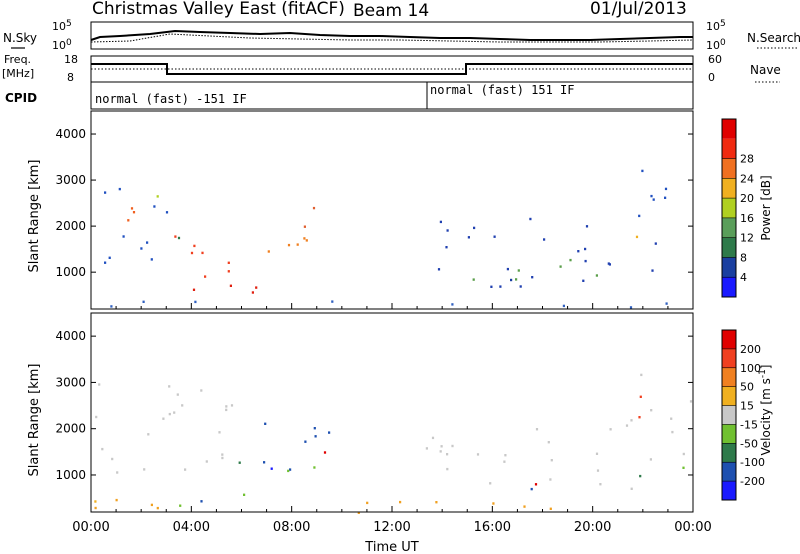 The image size is (800, 554). Describe the element at coordinates (291, 527) in the screenshot. I see `x-tick-label: 08:00` at that location.